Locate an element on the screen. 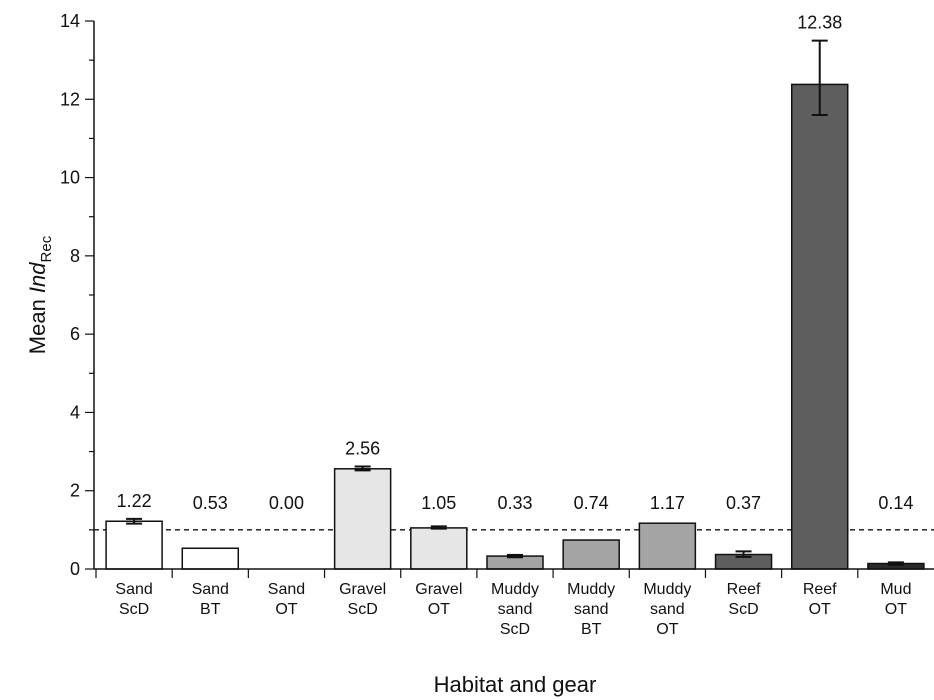 This screenshot has width=934, height=700. x-category-label: Mud OT is located at coordinates (895, 599).